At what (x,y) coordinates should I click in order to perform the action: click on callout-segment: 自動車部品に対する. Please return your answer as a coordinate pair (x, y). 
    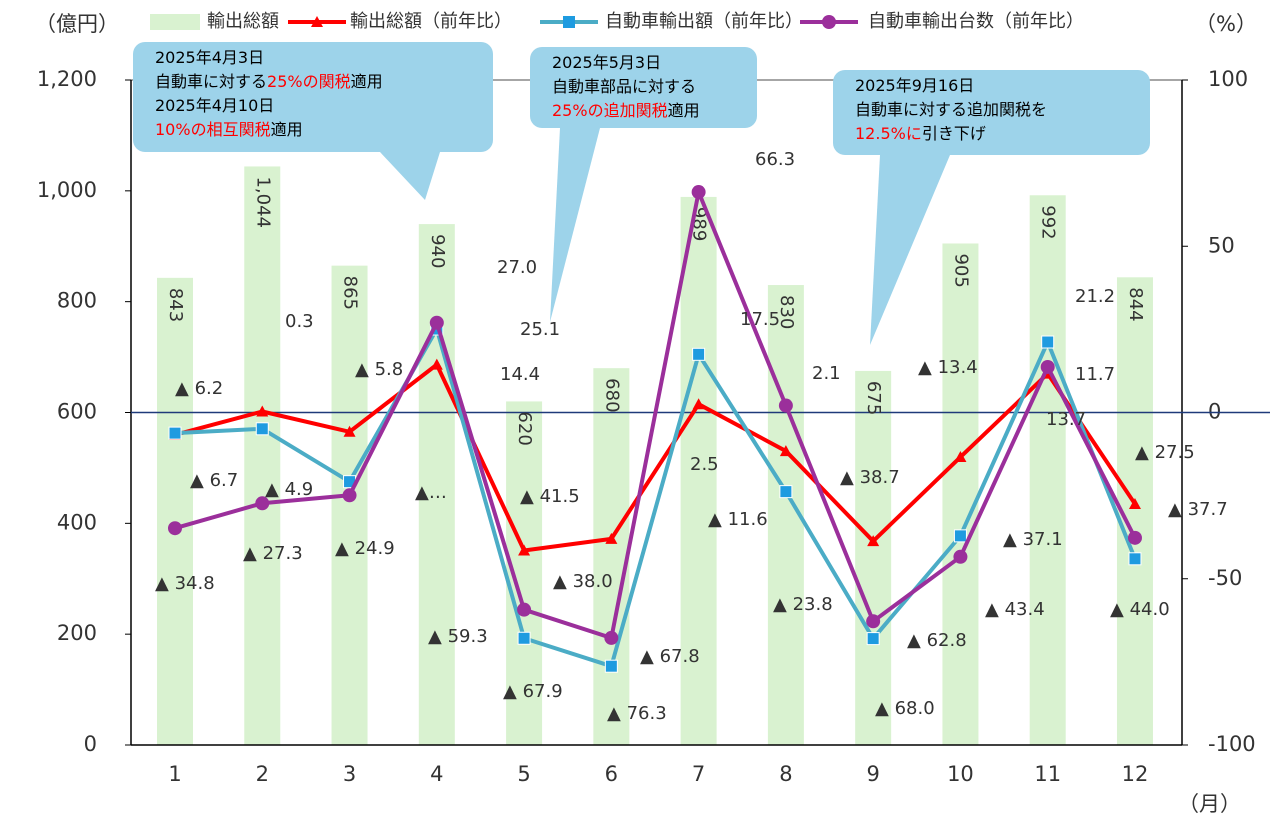
    Looking at the image, I should click on (624, 86).